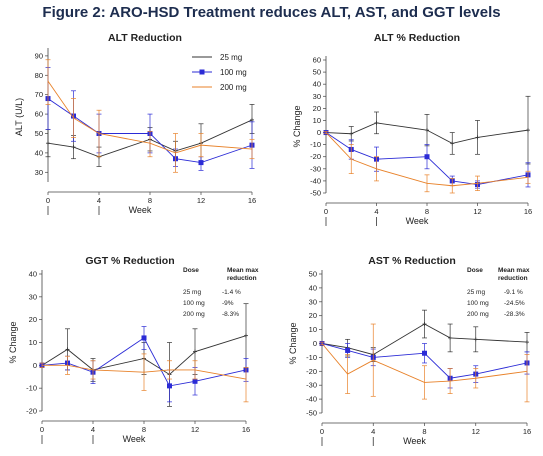 This screenshot has height=456, width=543. I want to click on table-row-value: -9.1 %, so click(513, 292).